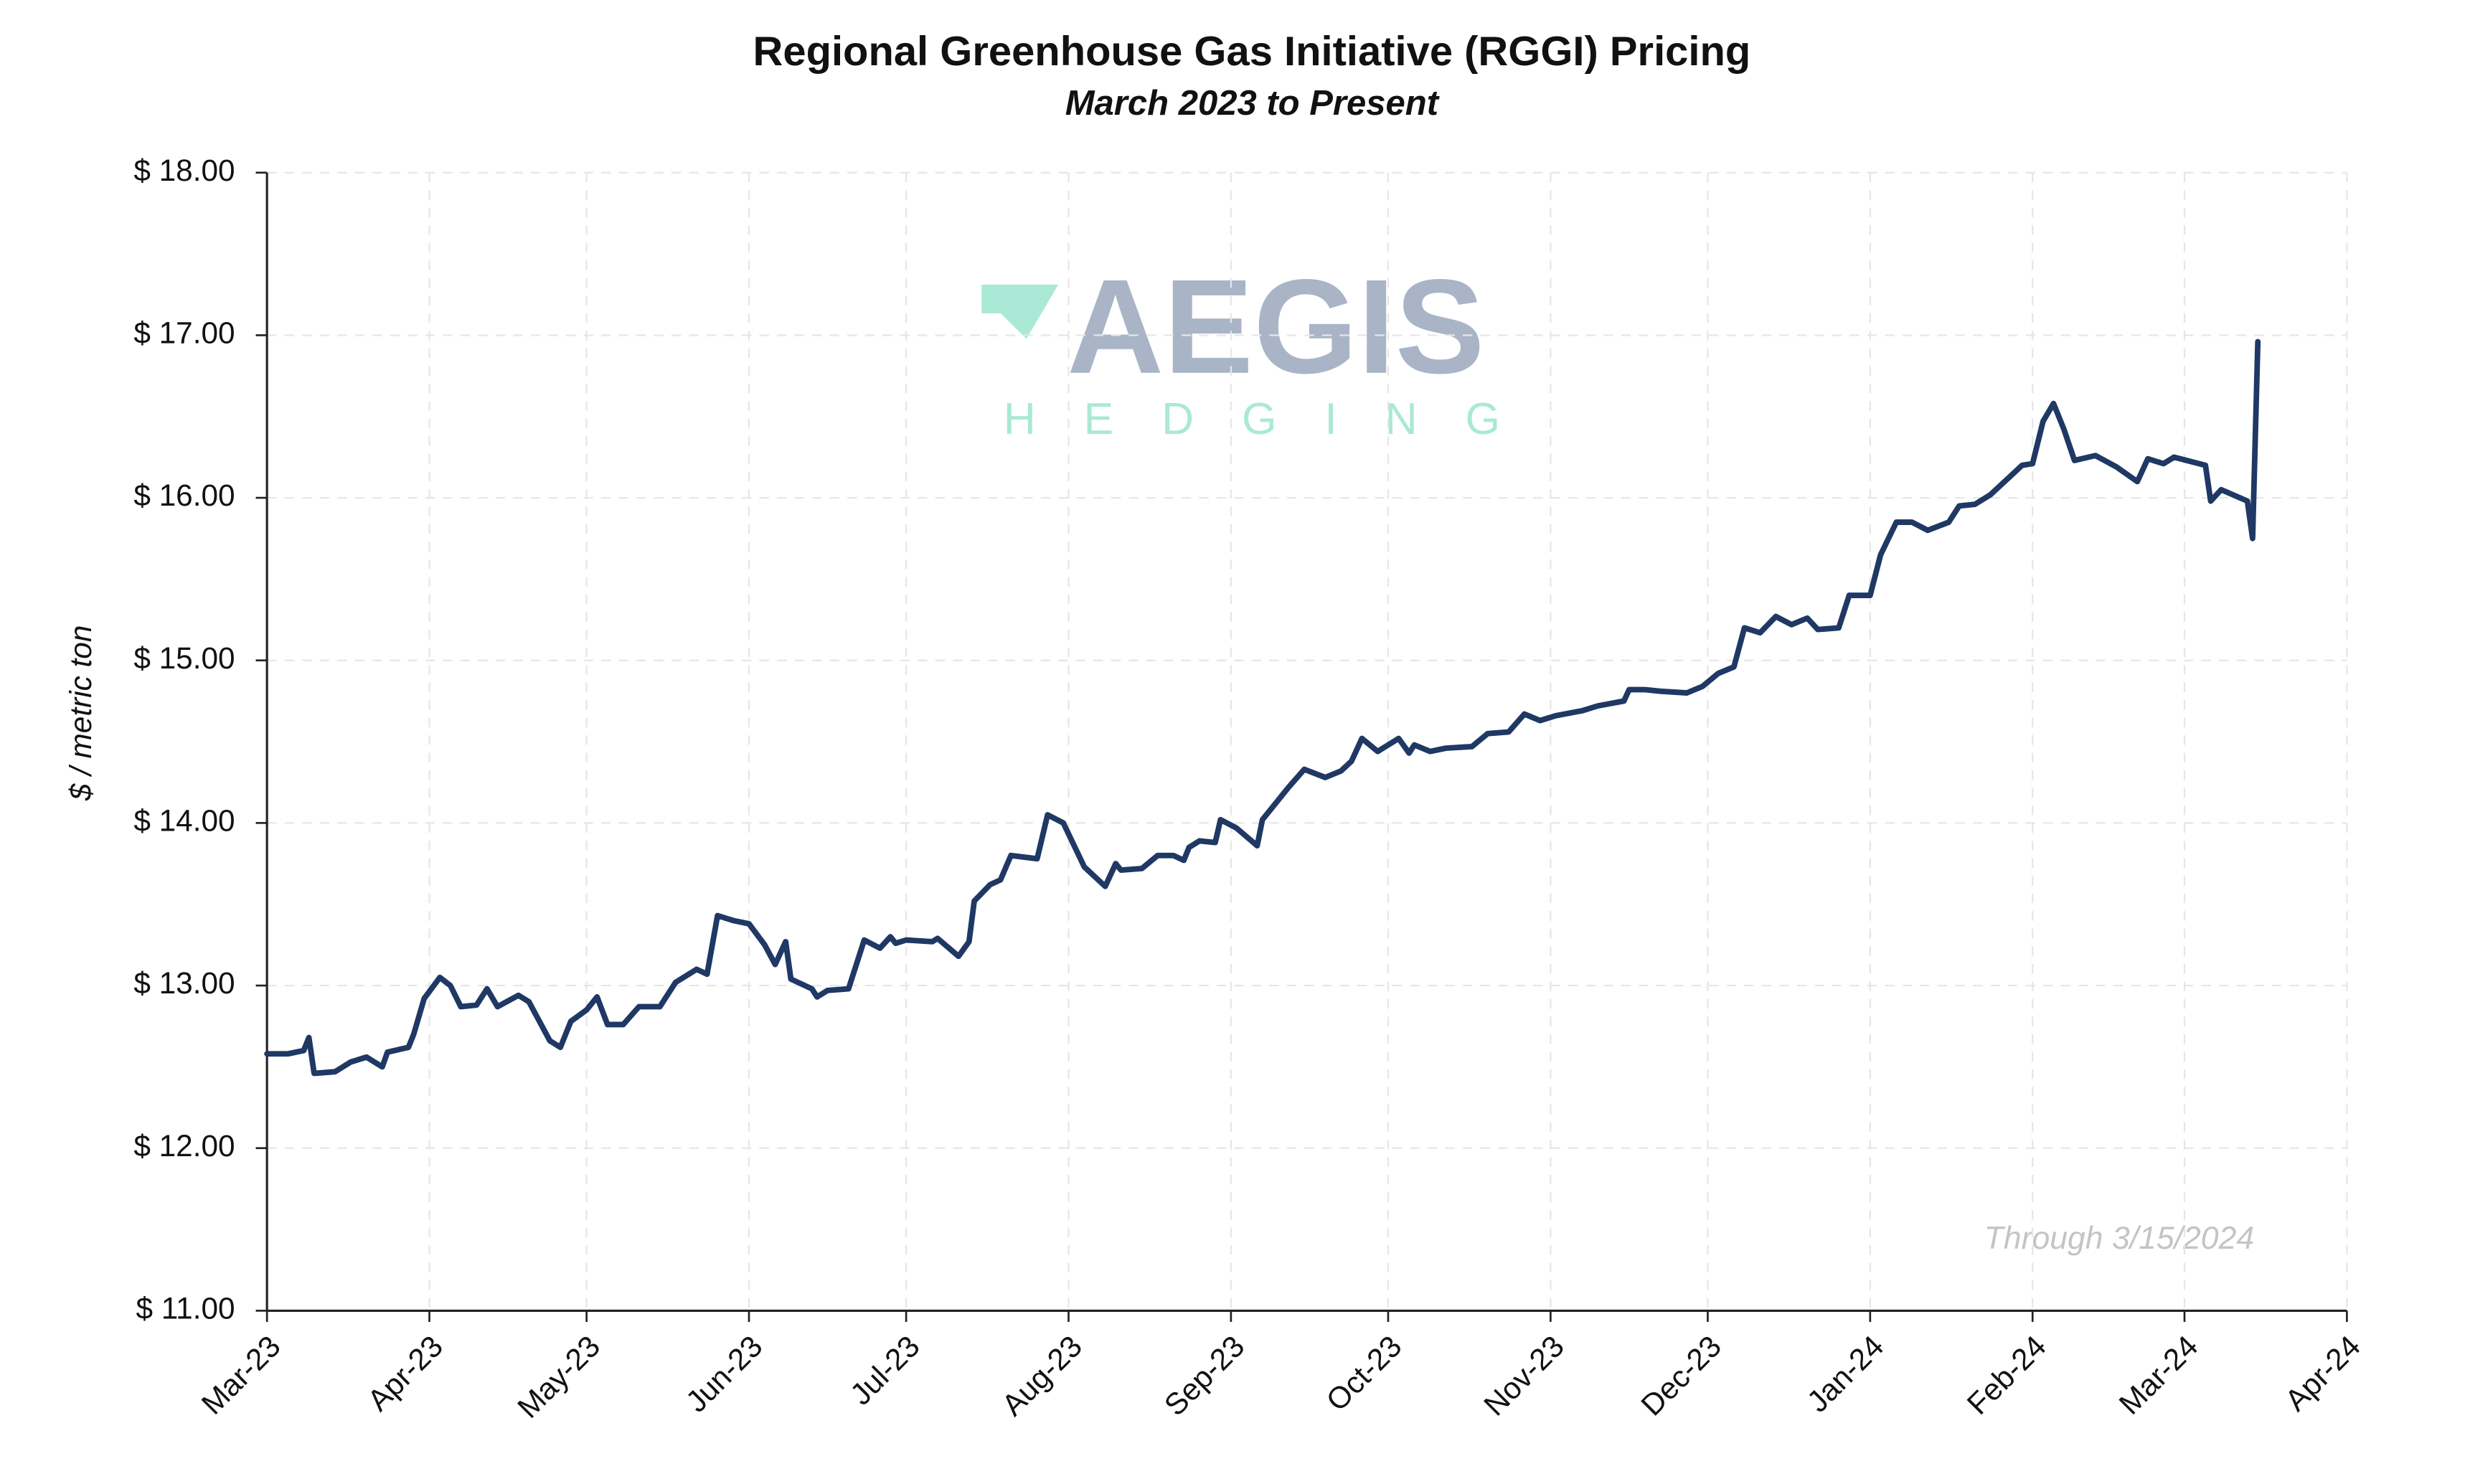  I want to click on x-tick-label: Apr-24, so click(2322, 1373).